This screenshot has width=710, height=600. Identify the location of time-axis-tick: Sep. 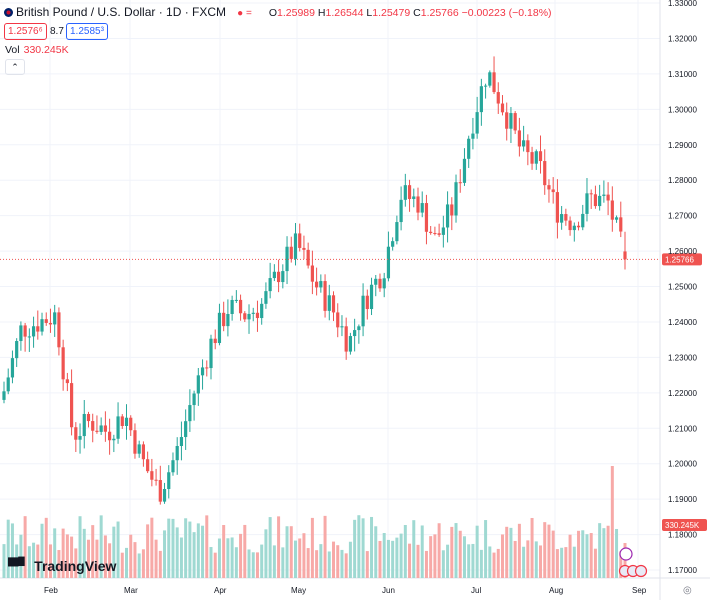
(639, 590).